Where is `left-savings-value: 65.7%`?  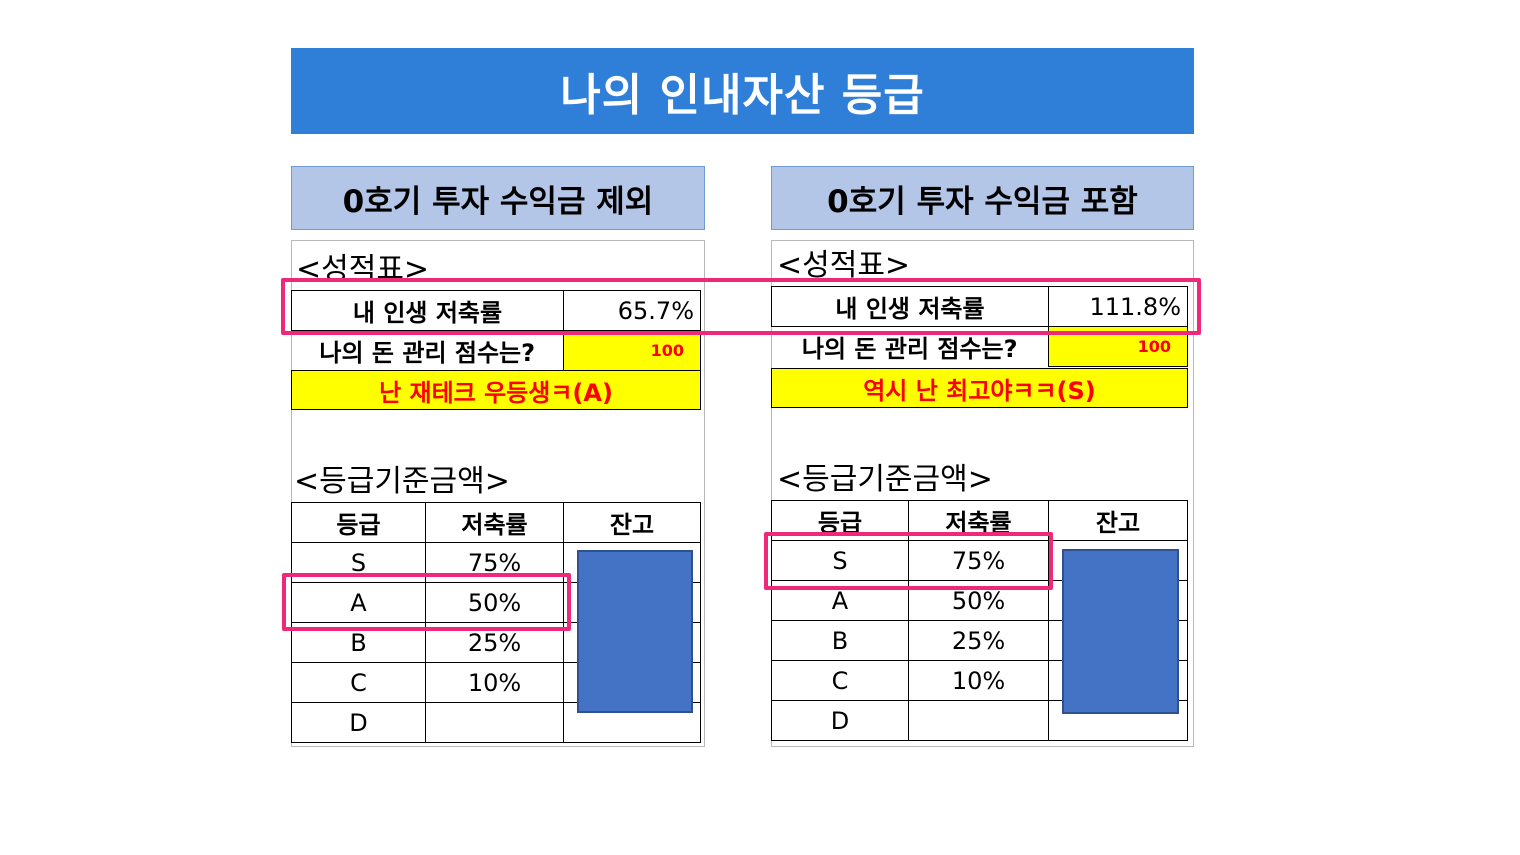 left-savings-value: 65.7% is located at coordinates (632, 310).